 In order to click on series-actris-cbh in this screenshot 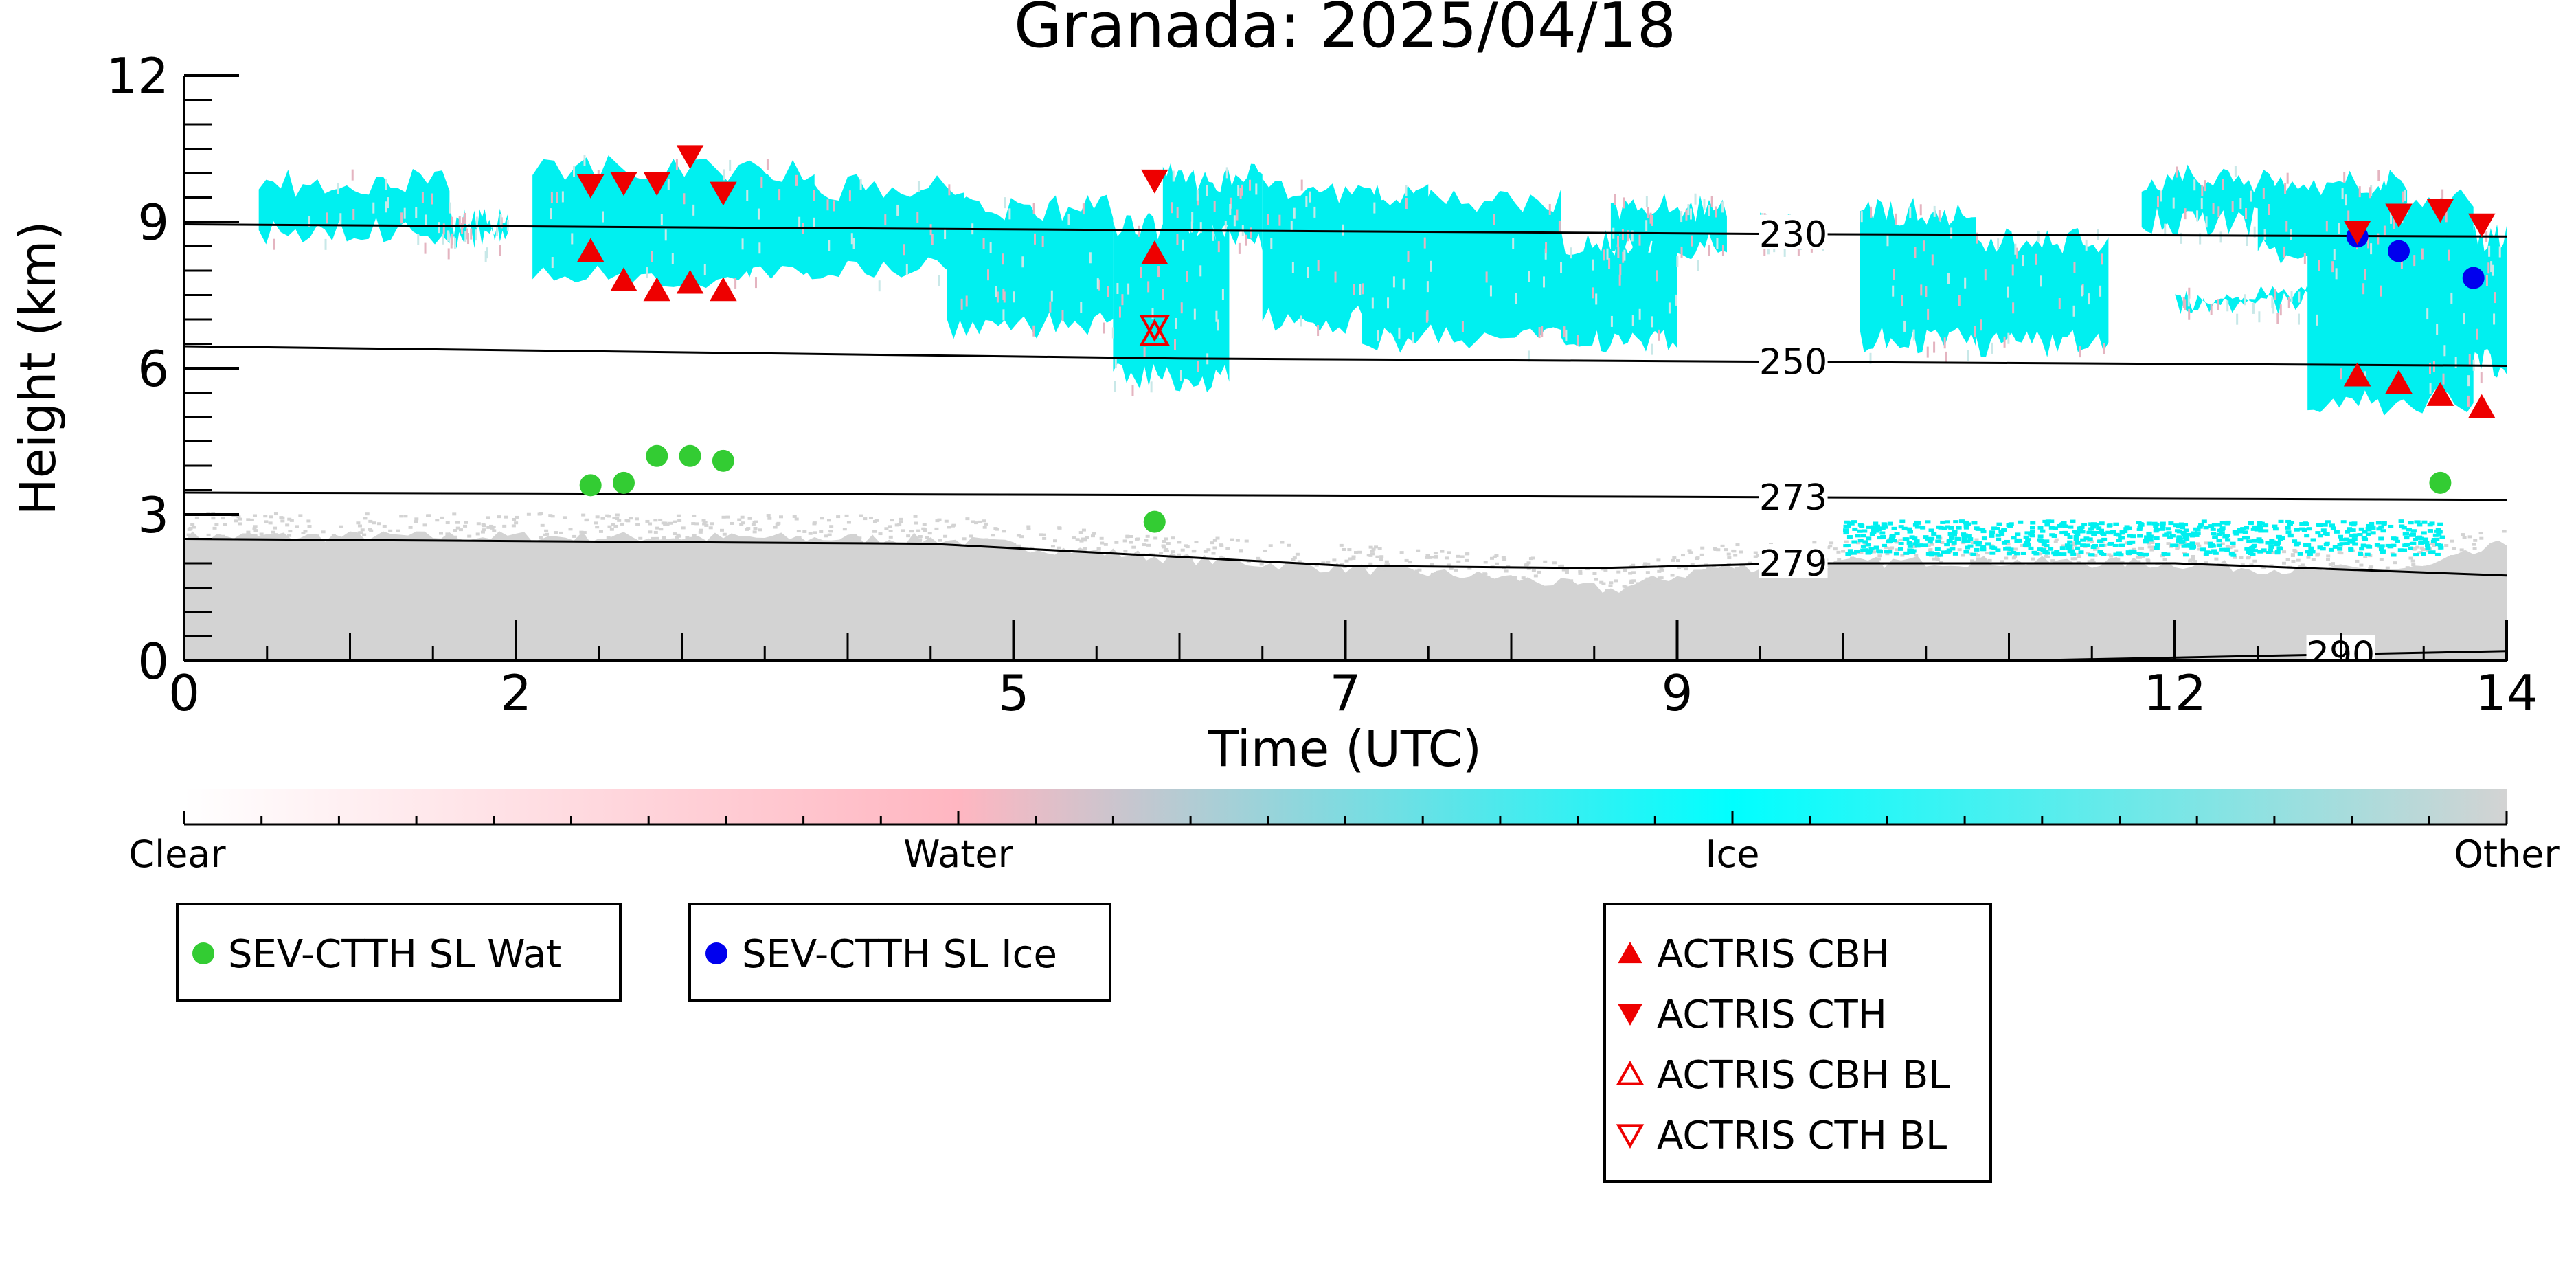, I will do `click(1536, 328)`.